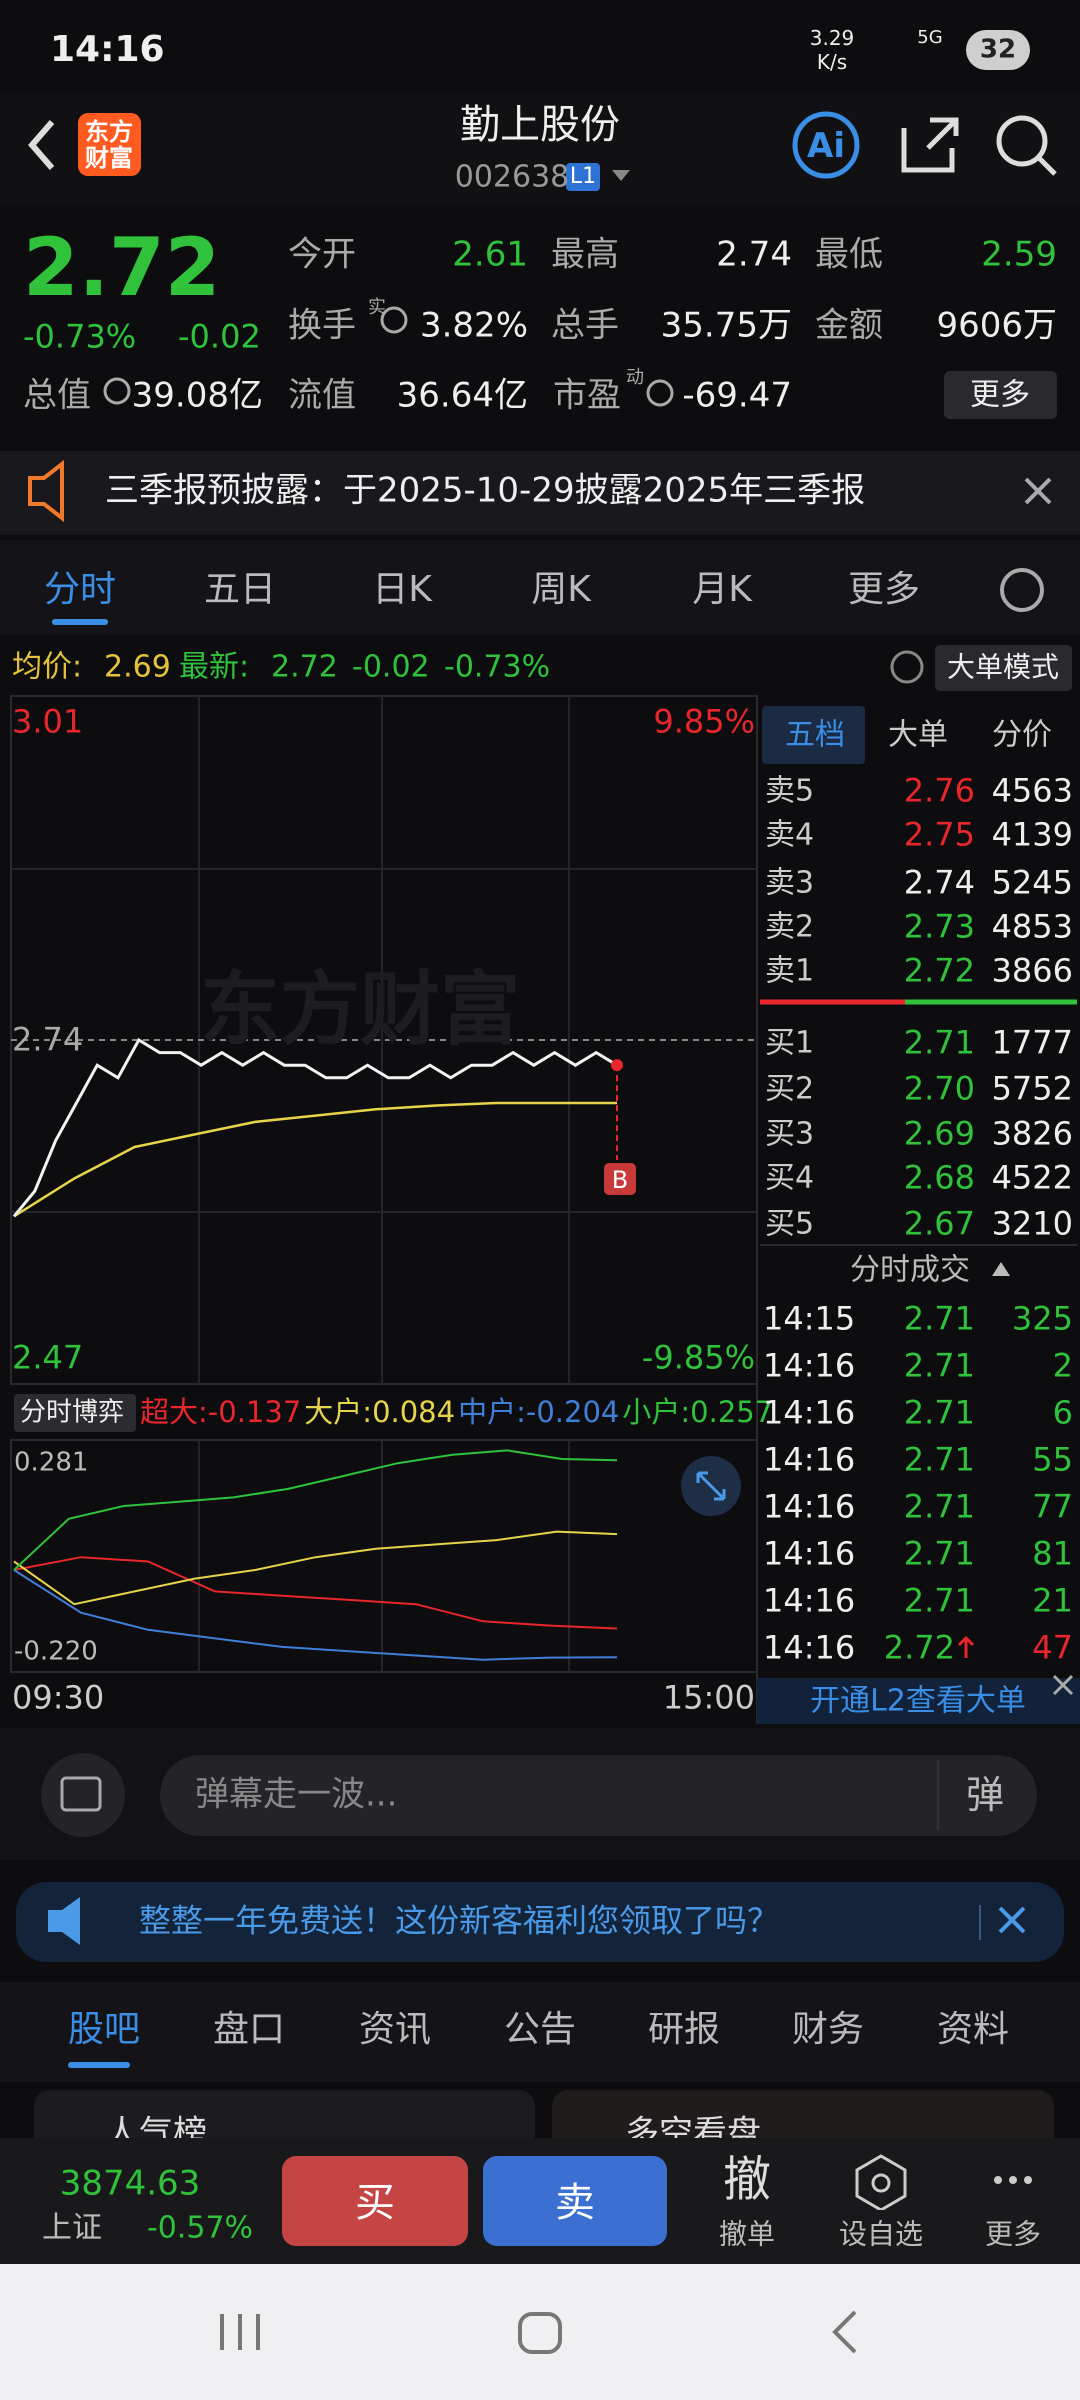  I want to click on avg-label: 均价:, so click(47, 667).